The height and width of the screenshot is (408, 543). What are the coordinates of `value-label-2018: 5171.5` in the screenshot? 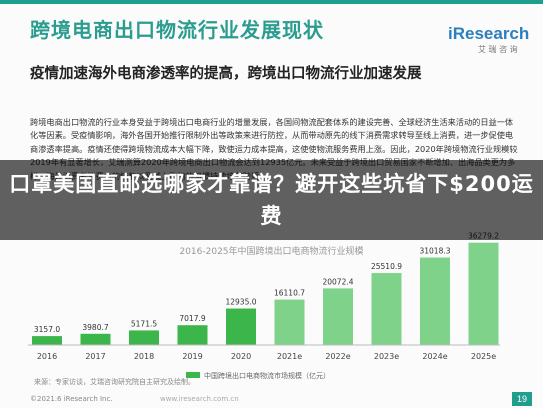 It's located at (144, 323).